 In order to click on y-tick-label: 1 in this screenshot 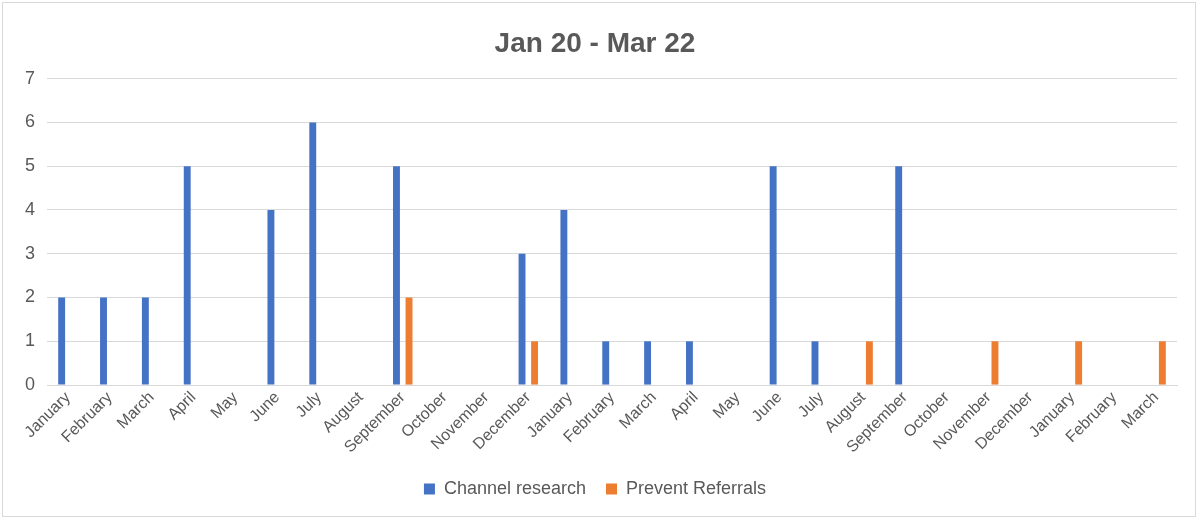, I will do `click(30, 340)`.